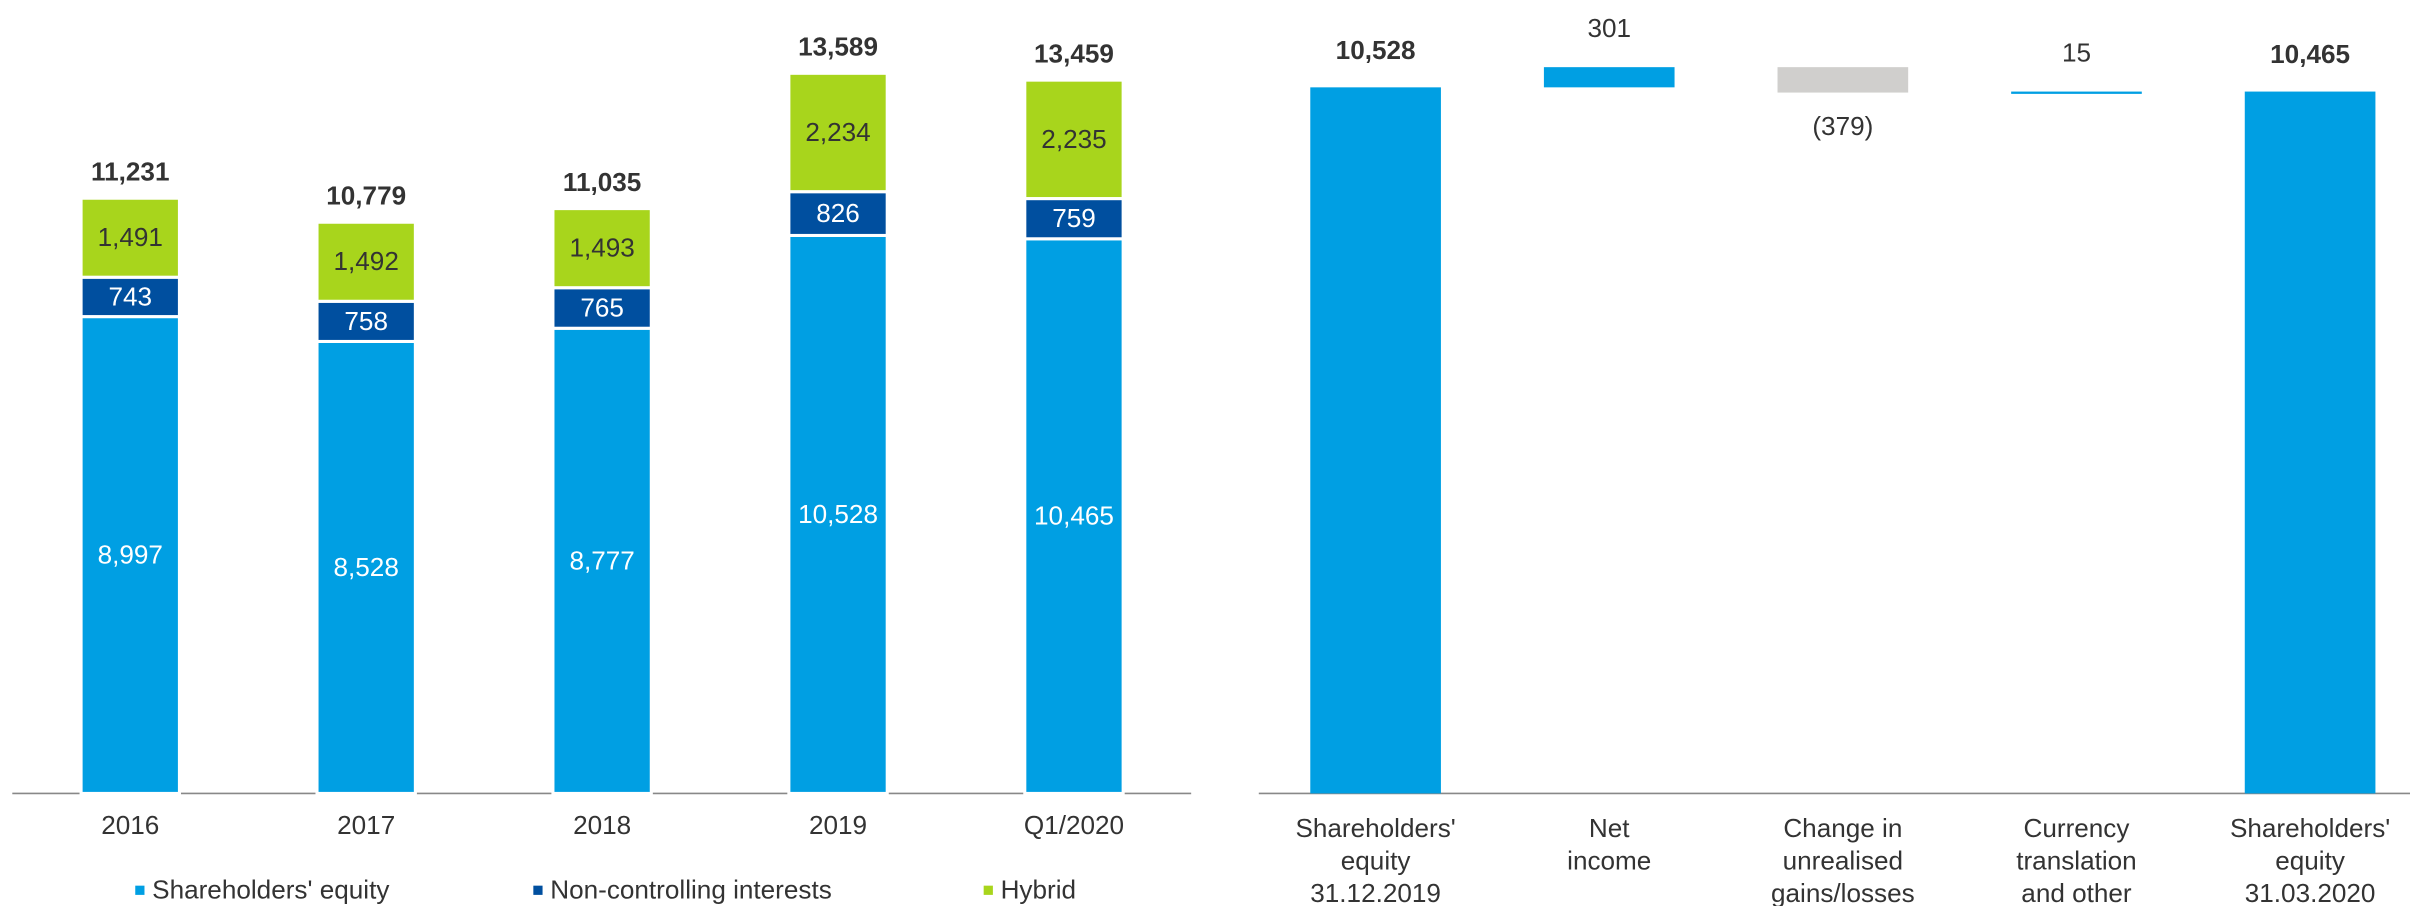 This screenshot has width=2410, height=906. I want to click on segment-label: 8,997, so click(130, 554).